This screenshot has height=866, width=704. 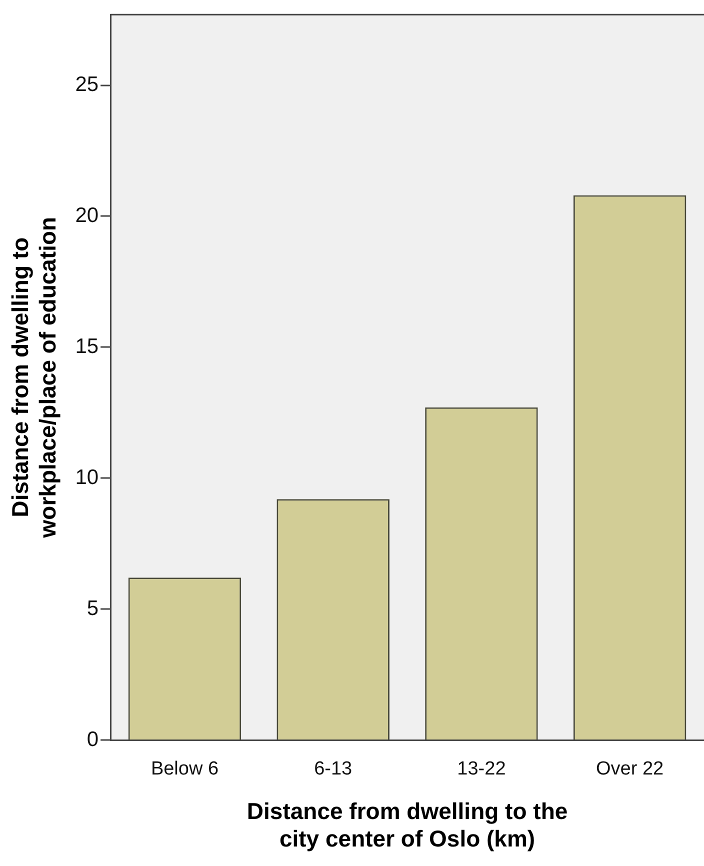 What do you see at coordinates (47, 377) in the screenshot?
I see `text: workplace/place of education` at bounding box center [47, 377].